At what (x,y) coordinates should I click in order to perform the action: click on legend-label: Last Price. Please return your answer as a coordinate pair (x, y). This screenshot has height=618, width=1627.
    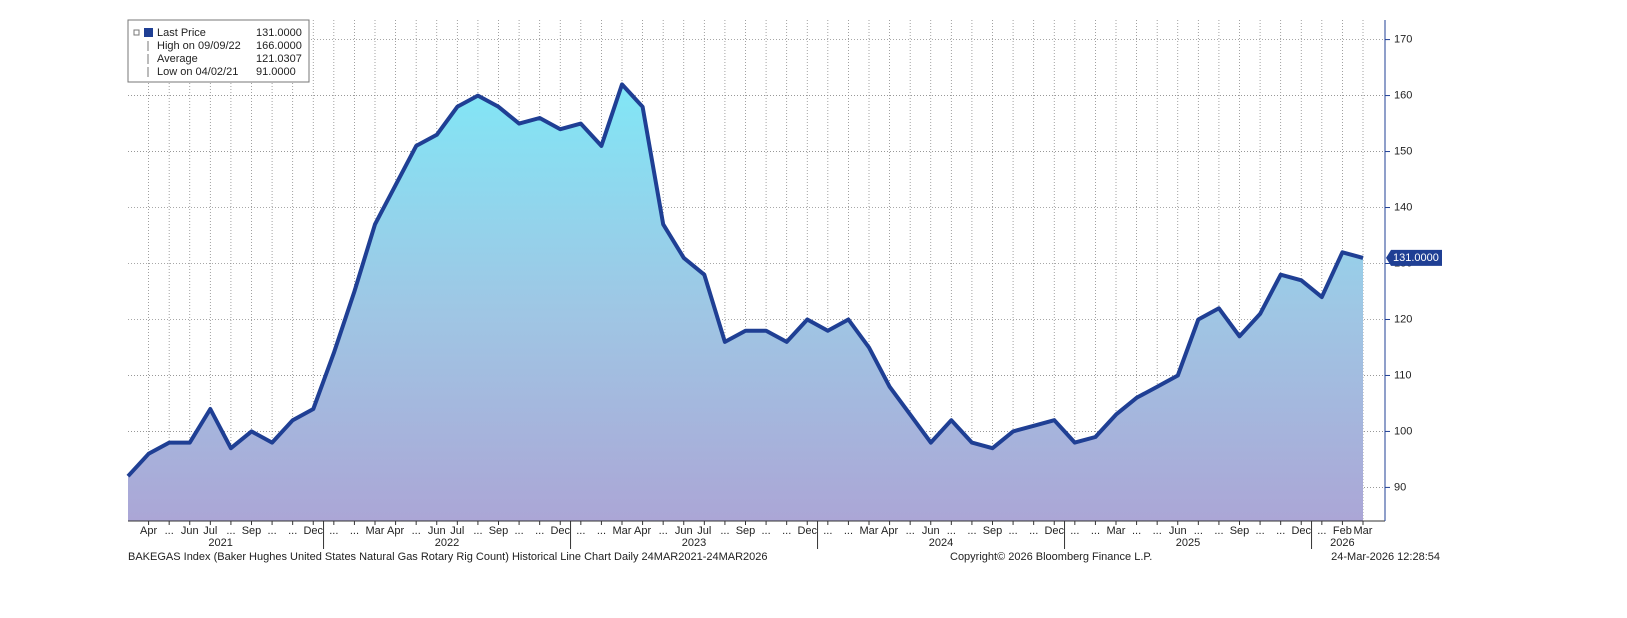
    Looking at the image, I should click on (181, 33).